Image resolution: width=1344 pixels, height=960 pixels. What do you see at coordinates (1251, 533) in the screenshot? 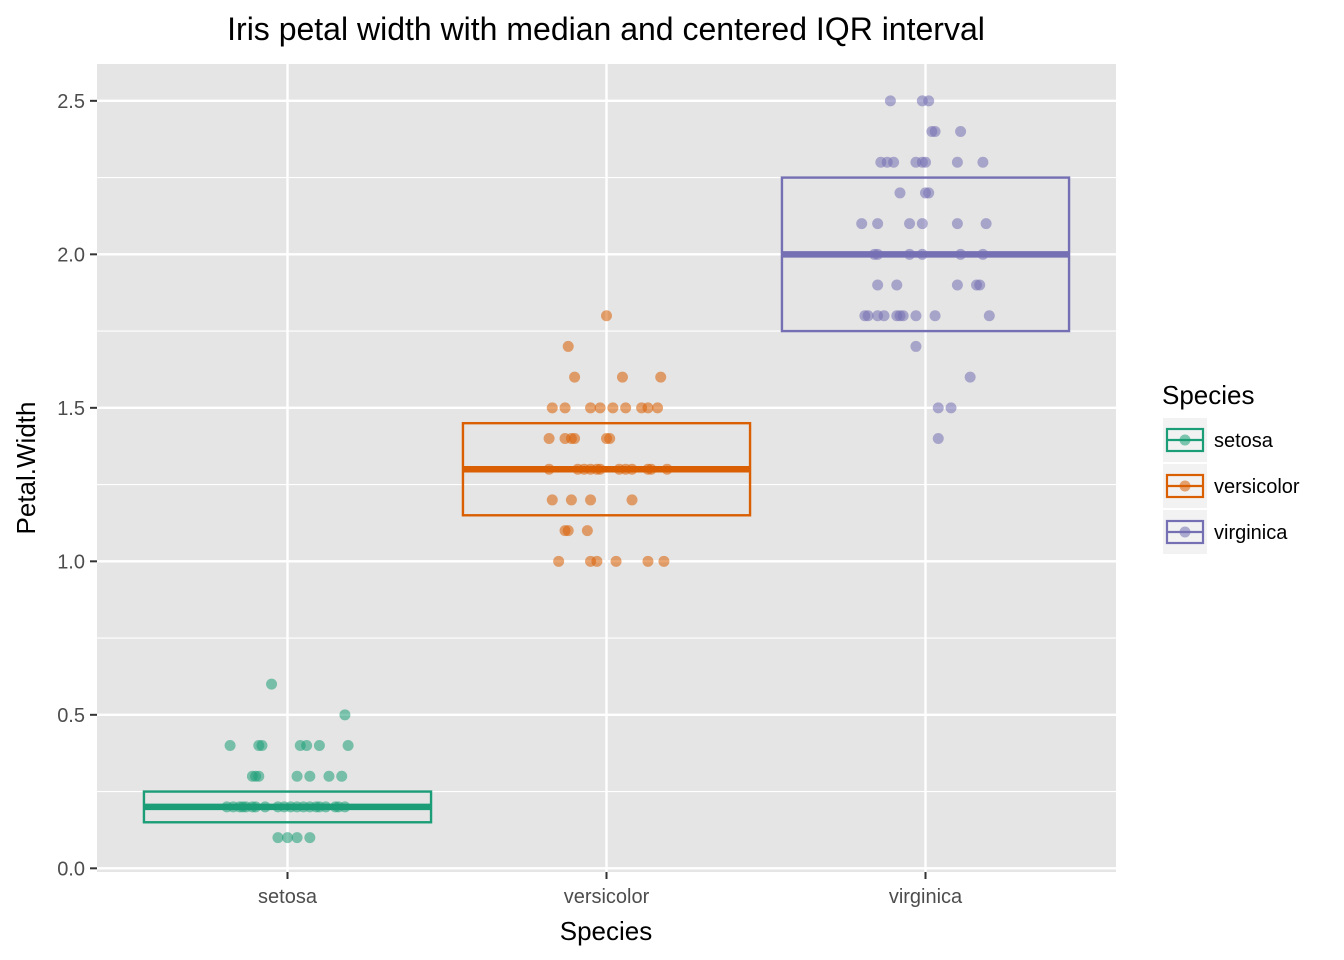
I see `legend-label: virginica` at bounding box center [1251, 533].